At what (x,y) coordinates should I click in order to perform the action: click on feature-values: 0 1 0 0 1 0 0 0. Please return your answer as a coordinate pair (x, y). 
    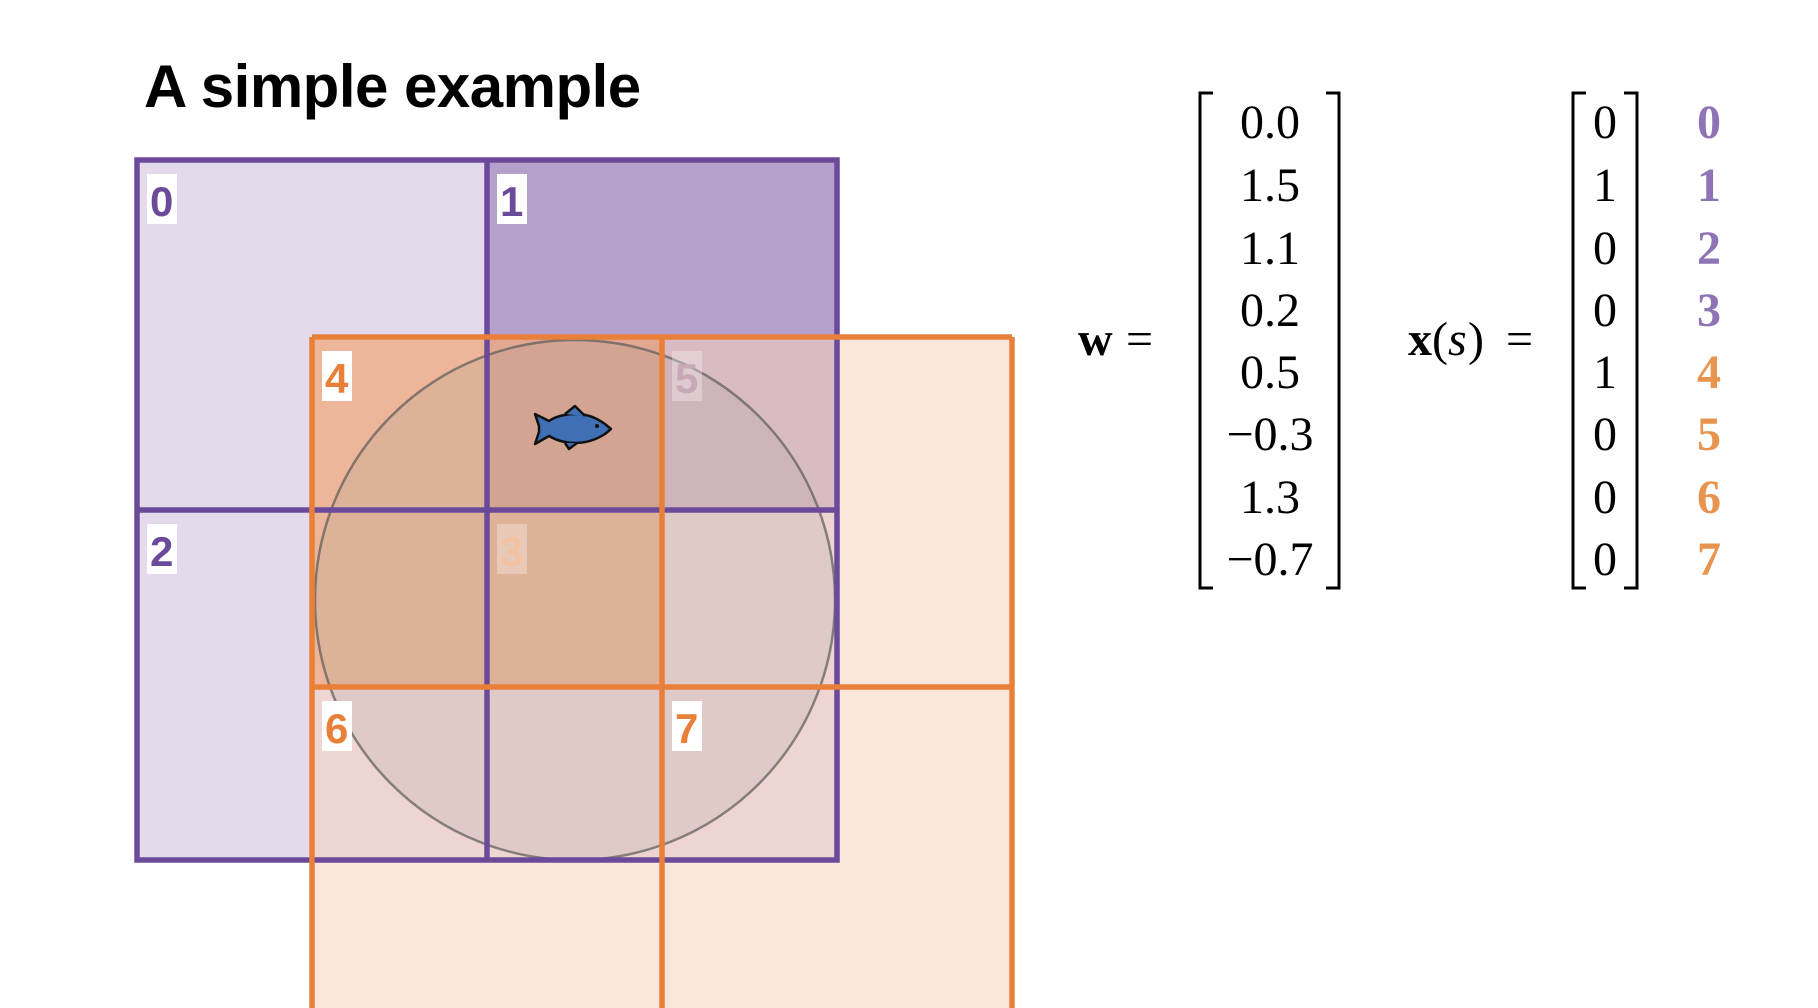
    Looking at the image, I should click on (1605, 341).